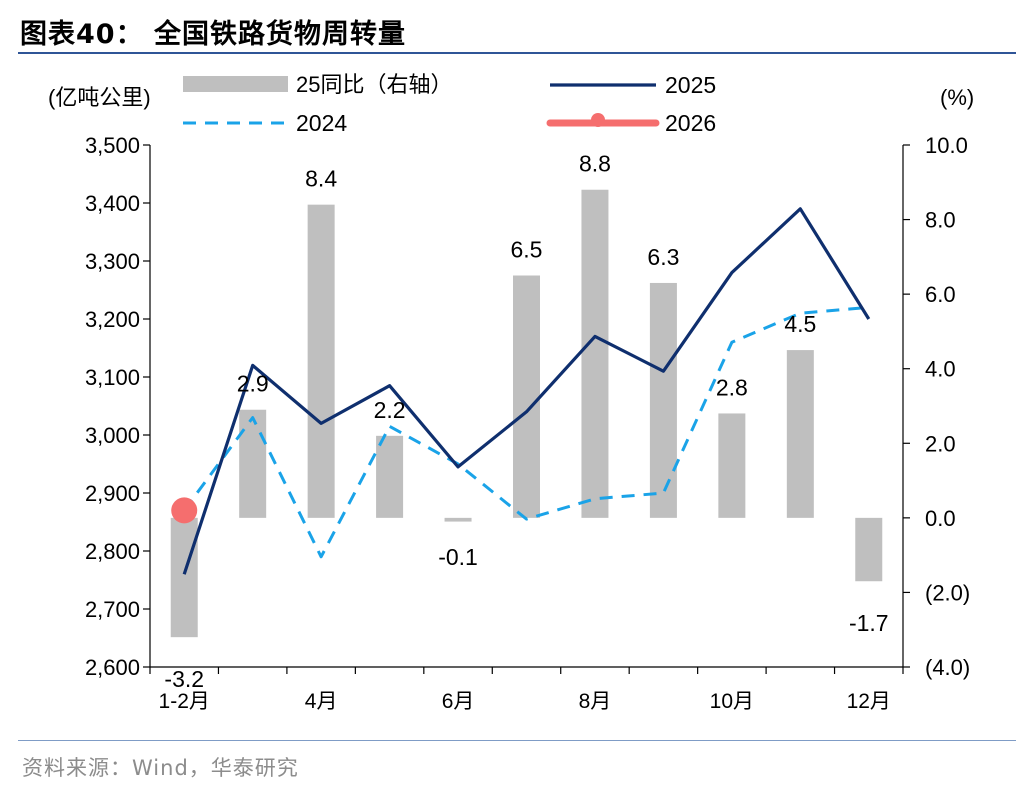 The height and width of the screenshot is (792, 1036). I want to click on left-tick-label-2: 2,800, so click(112, 551).